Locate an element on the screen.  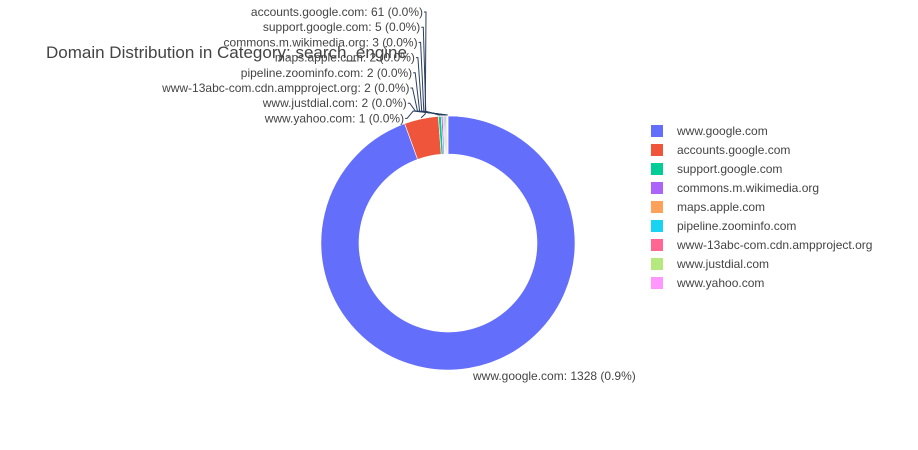
legend-label: www-13abc-com.cdn.ampproject.org is located at coordinates (774, 245).